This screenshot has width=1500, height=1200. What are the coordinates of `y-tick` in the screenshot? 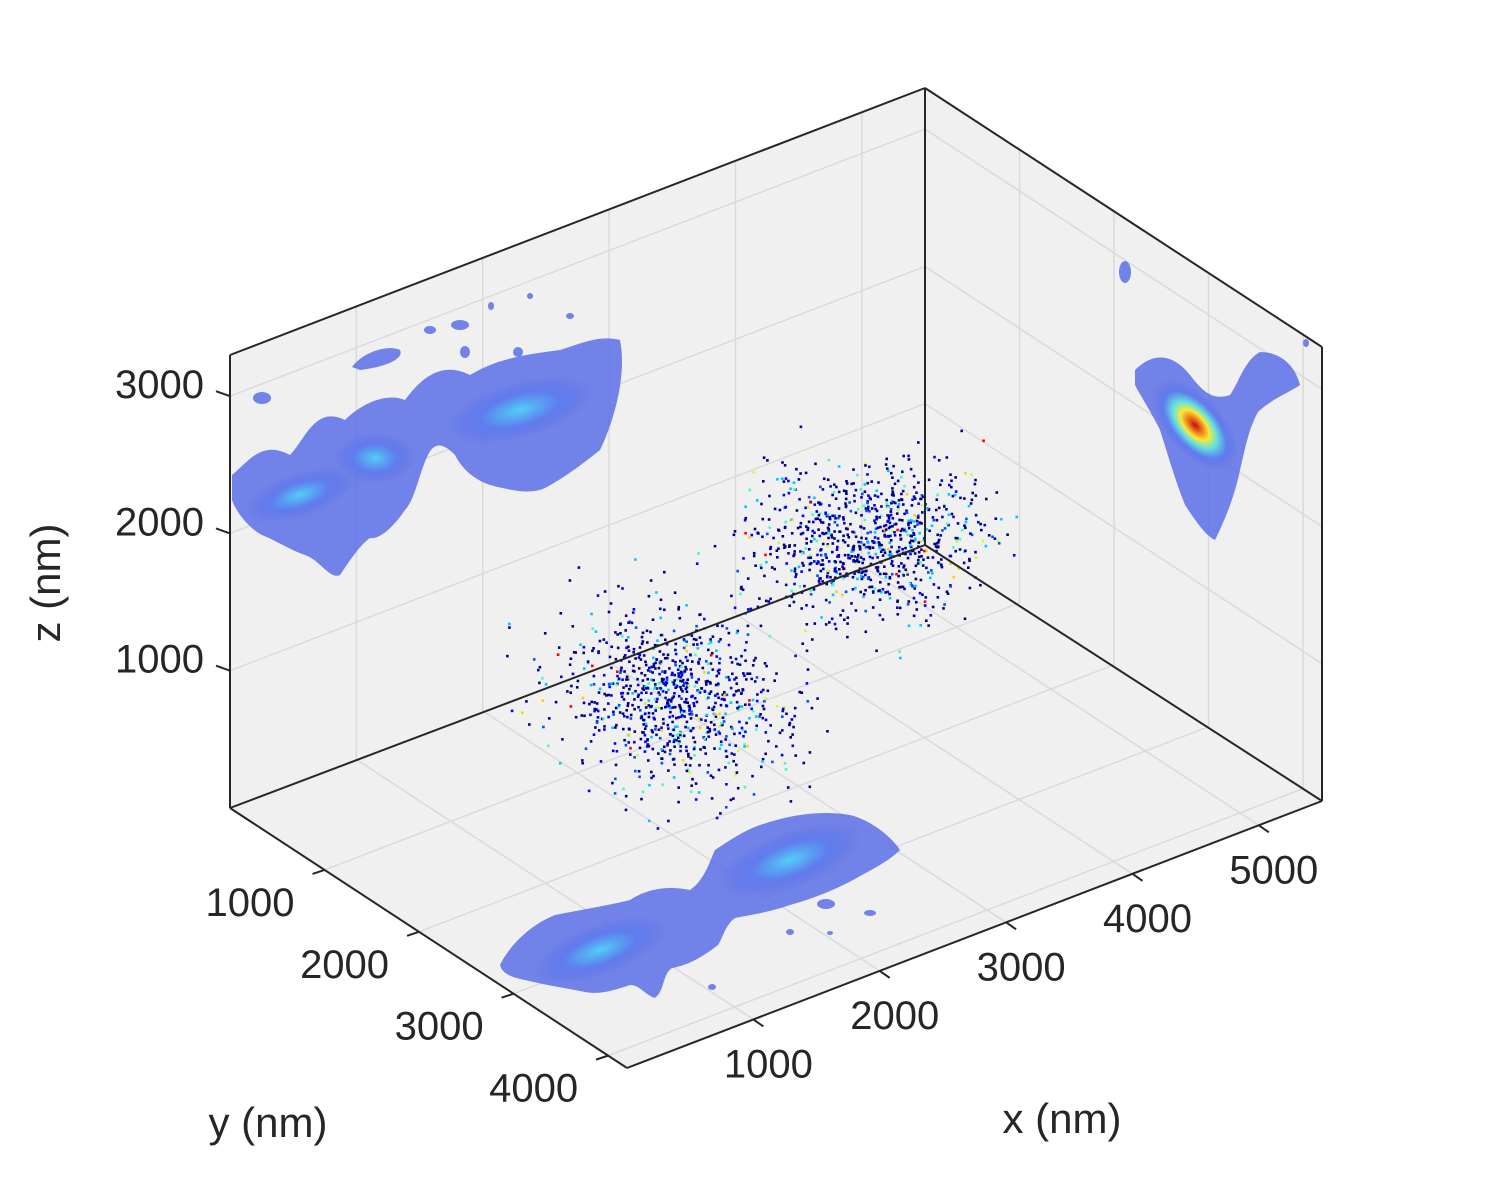 It's located at (318, 871).